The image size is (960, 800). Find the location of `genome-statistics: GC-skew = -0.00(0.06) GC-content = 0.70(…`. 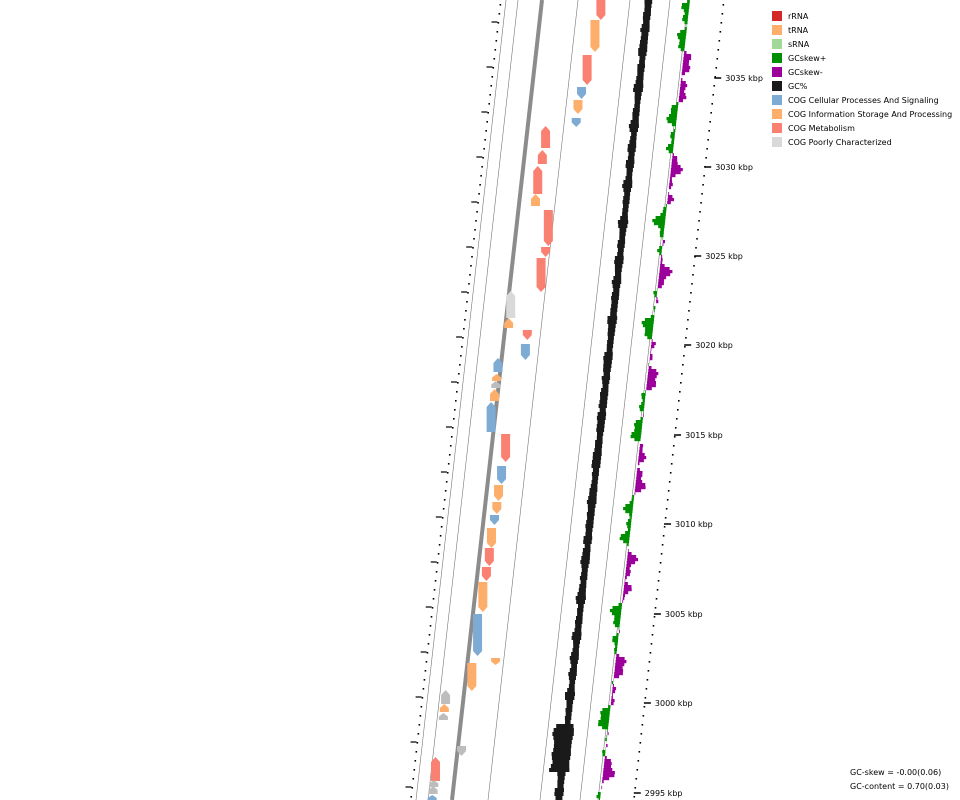

genome-statistics: GC-skew = -0.00(0.06) GC-content = 0.70(… is located at coordinates (899, 780).